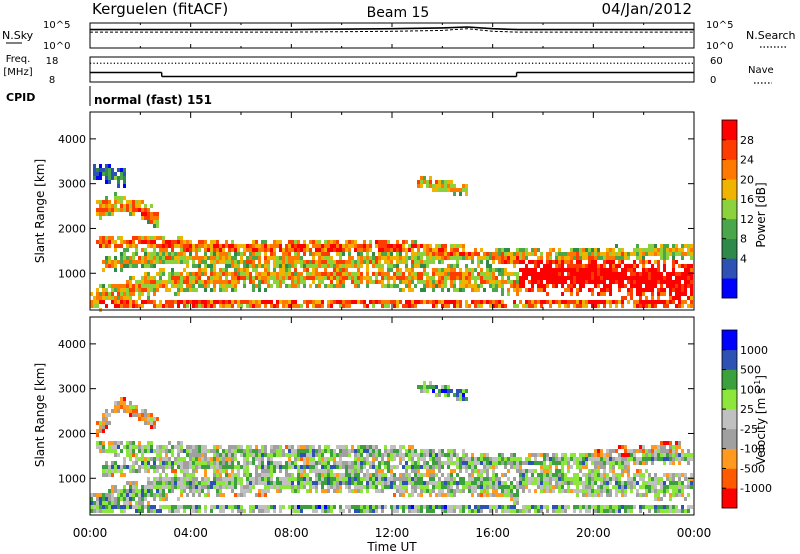 The height and width of the screenshot is (554, 800). I want to click on noise-right-tick-bottom: 10^0, so click(719, 46).